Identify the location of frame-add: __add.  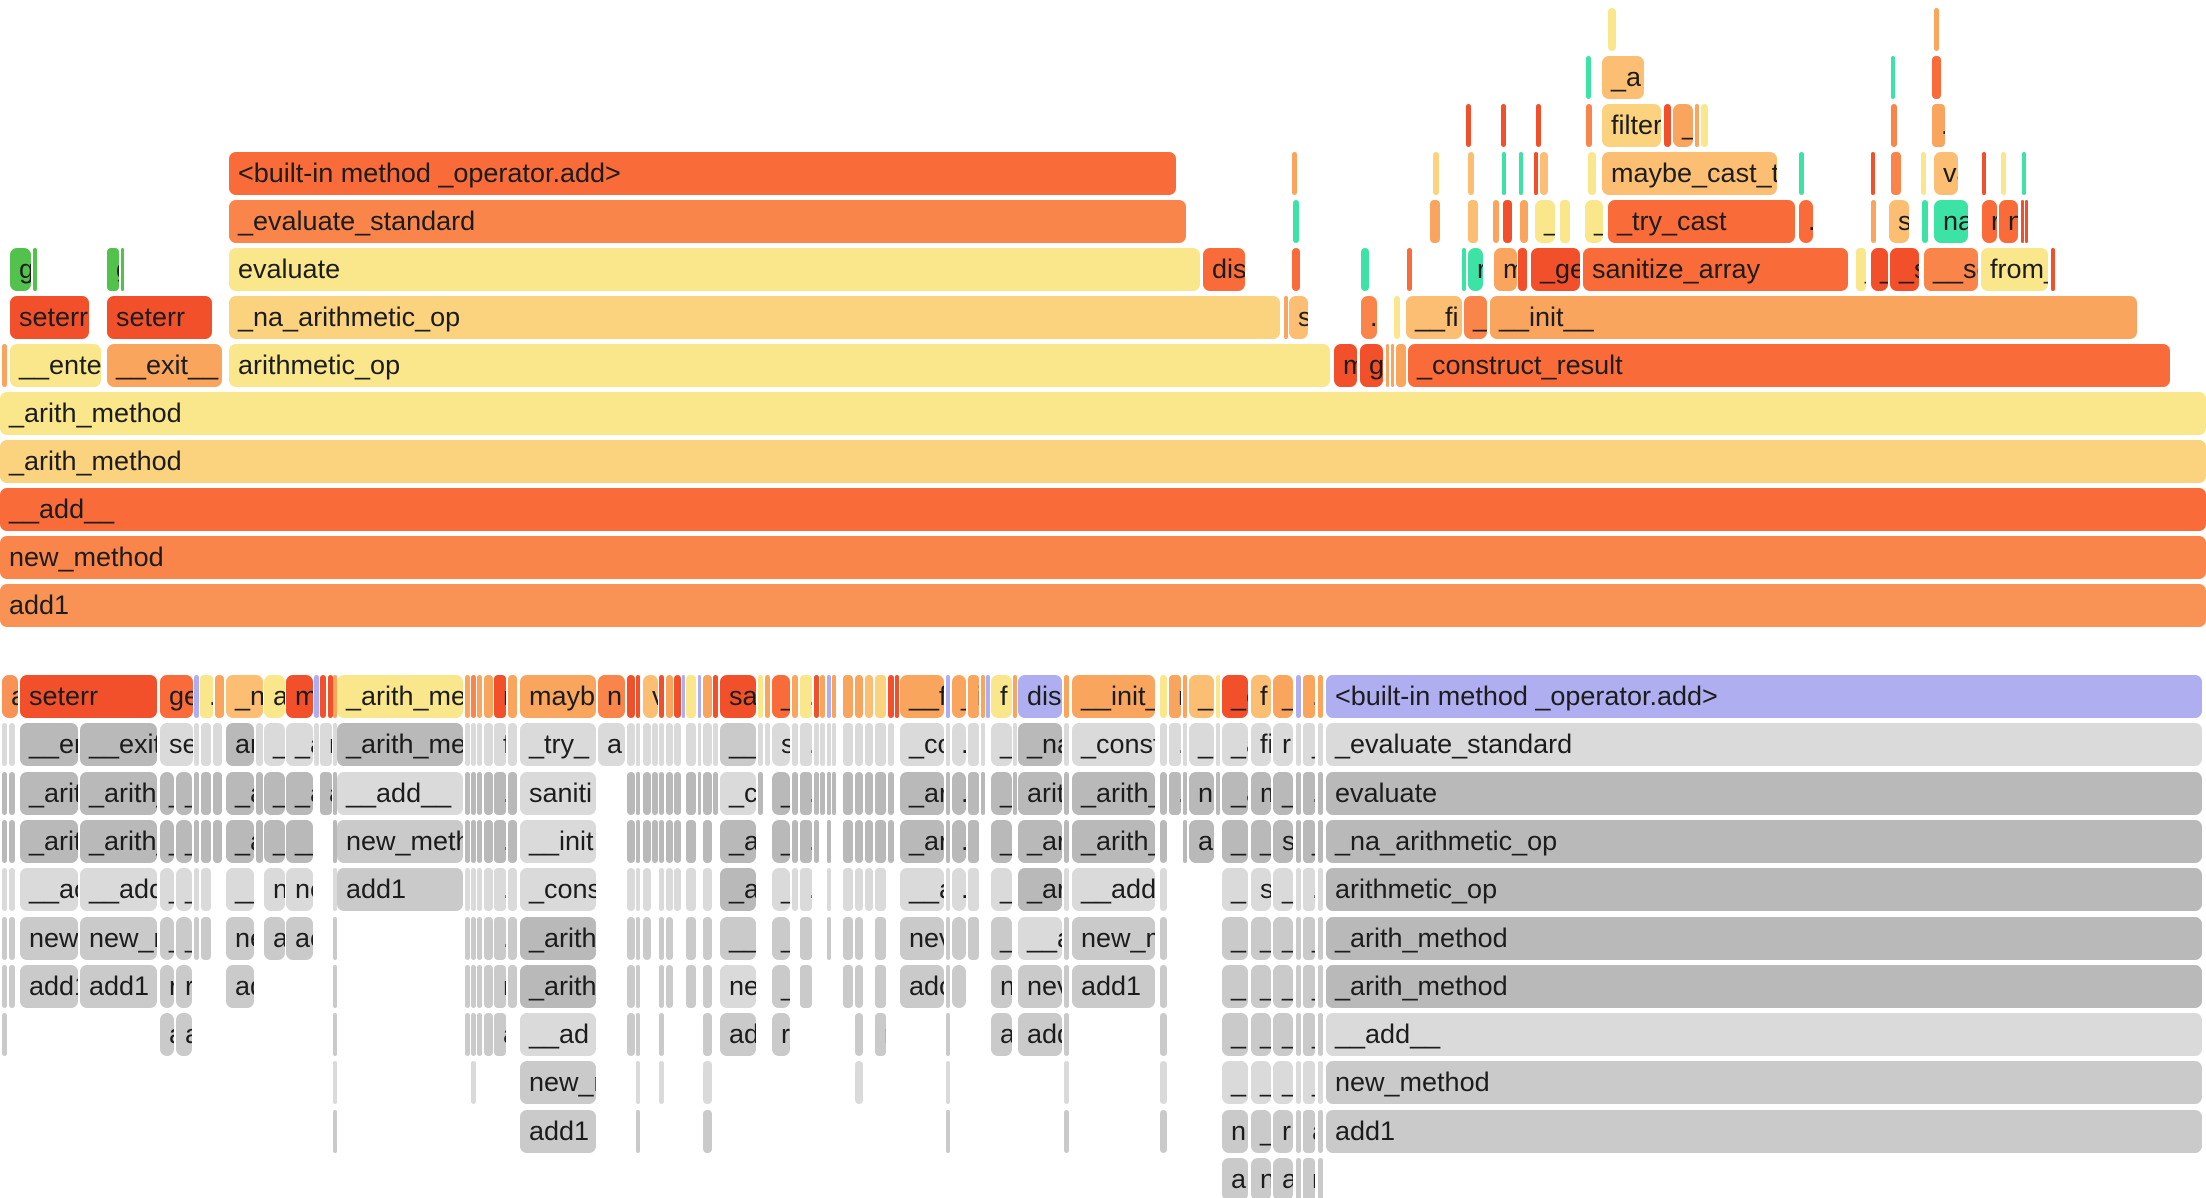
(118, 889).